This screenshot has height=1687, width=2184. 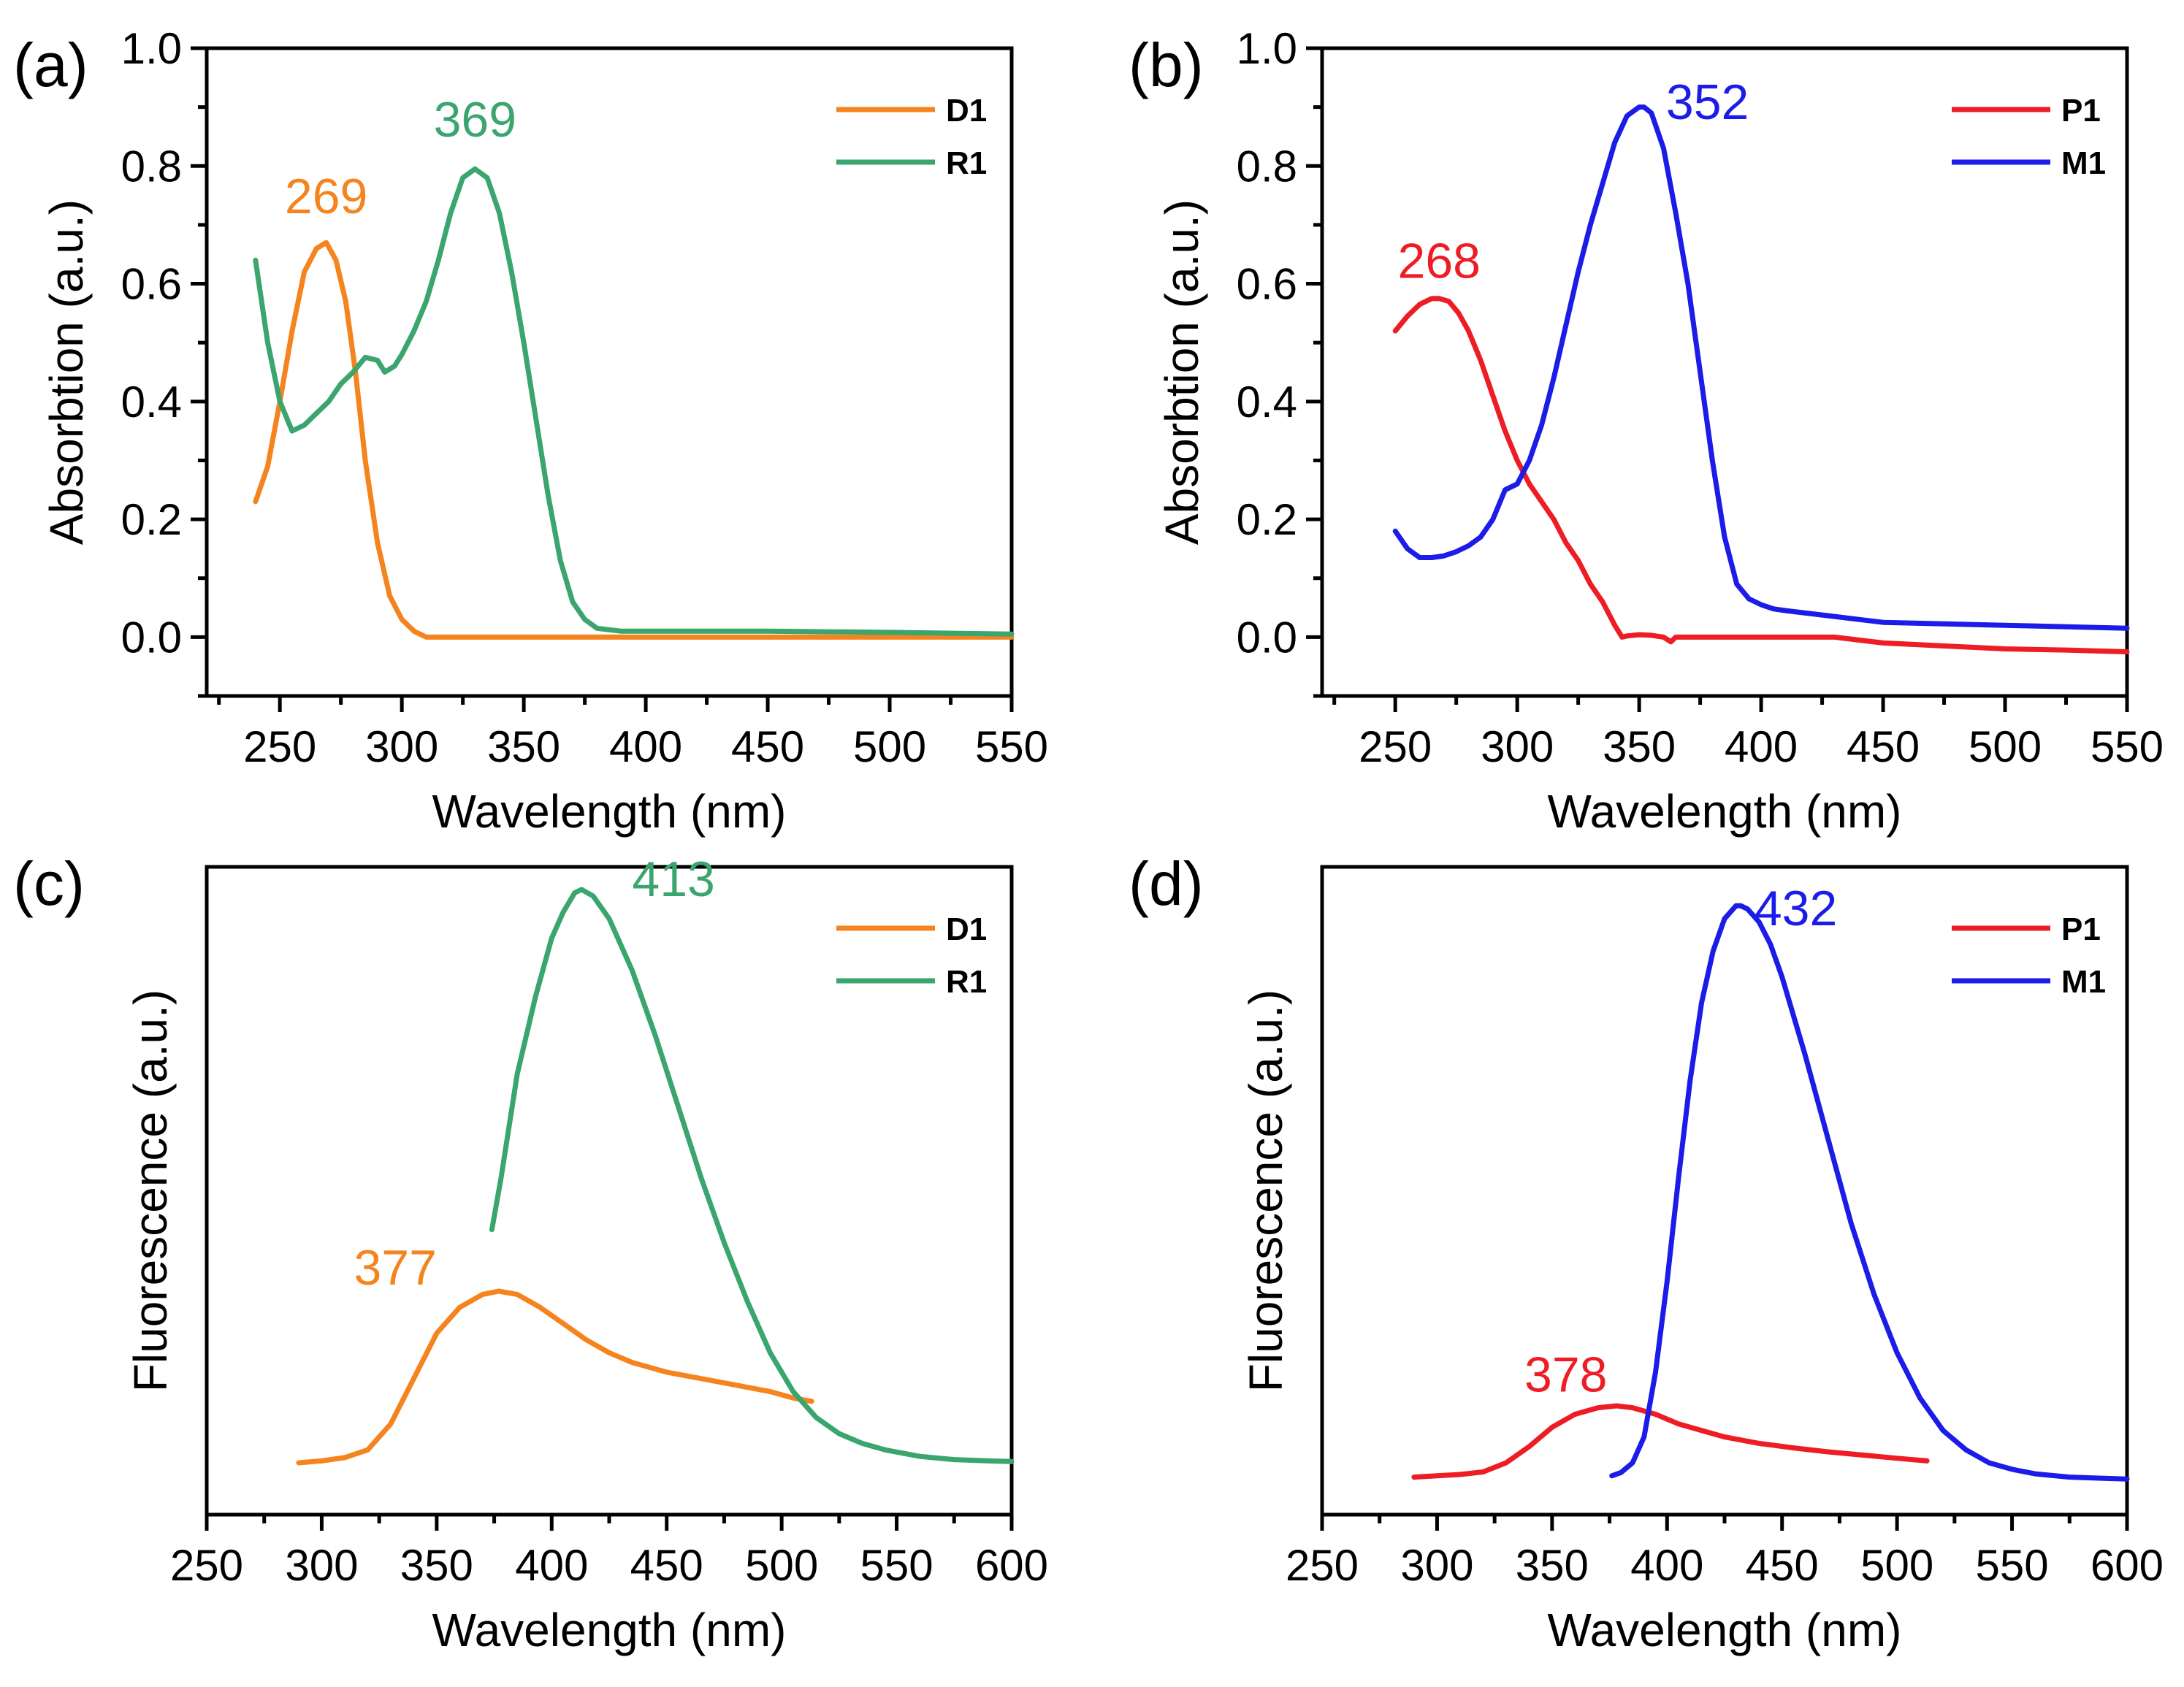 What do you see at coordinates (326, 196) in the screenshot?
I see `peak-annotation: 269` at bounding box center [326, 196].